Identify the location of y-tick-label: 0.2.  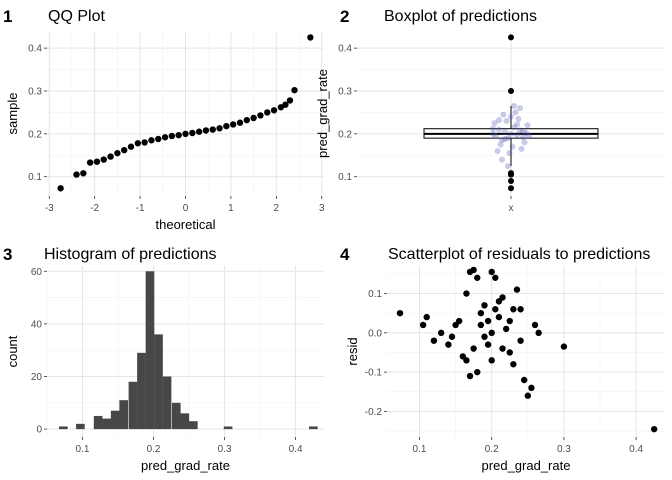
(345, 134).